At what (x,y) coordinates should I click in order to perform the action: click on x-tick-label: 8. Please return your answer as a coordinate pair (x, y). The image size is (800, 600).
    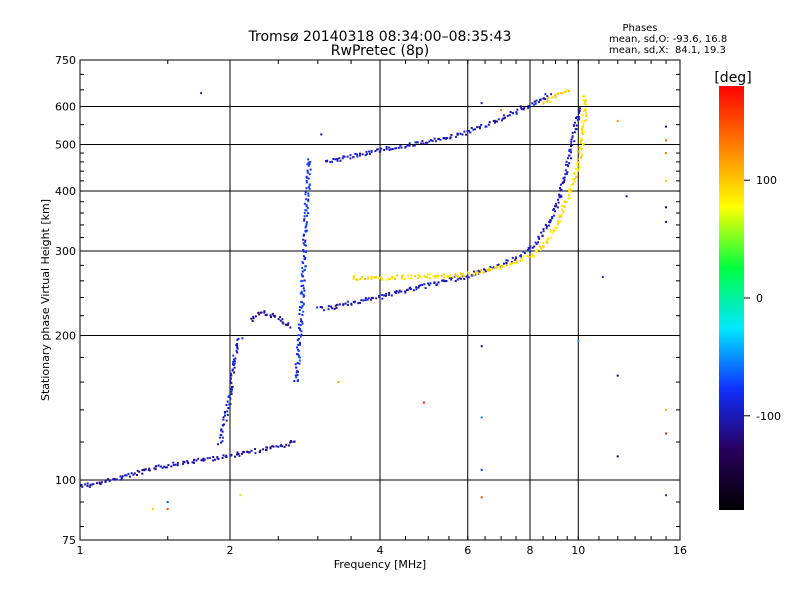
    Looking at the image, I should click on (530, 550).